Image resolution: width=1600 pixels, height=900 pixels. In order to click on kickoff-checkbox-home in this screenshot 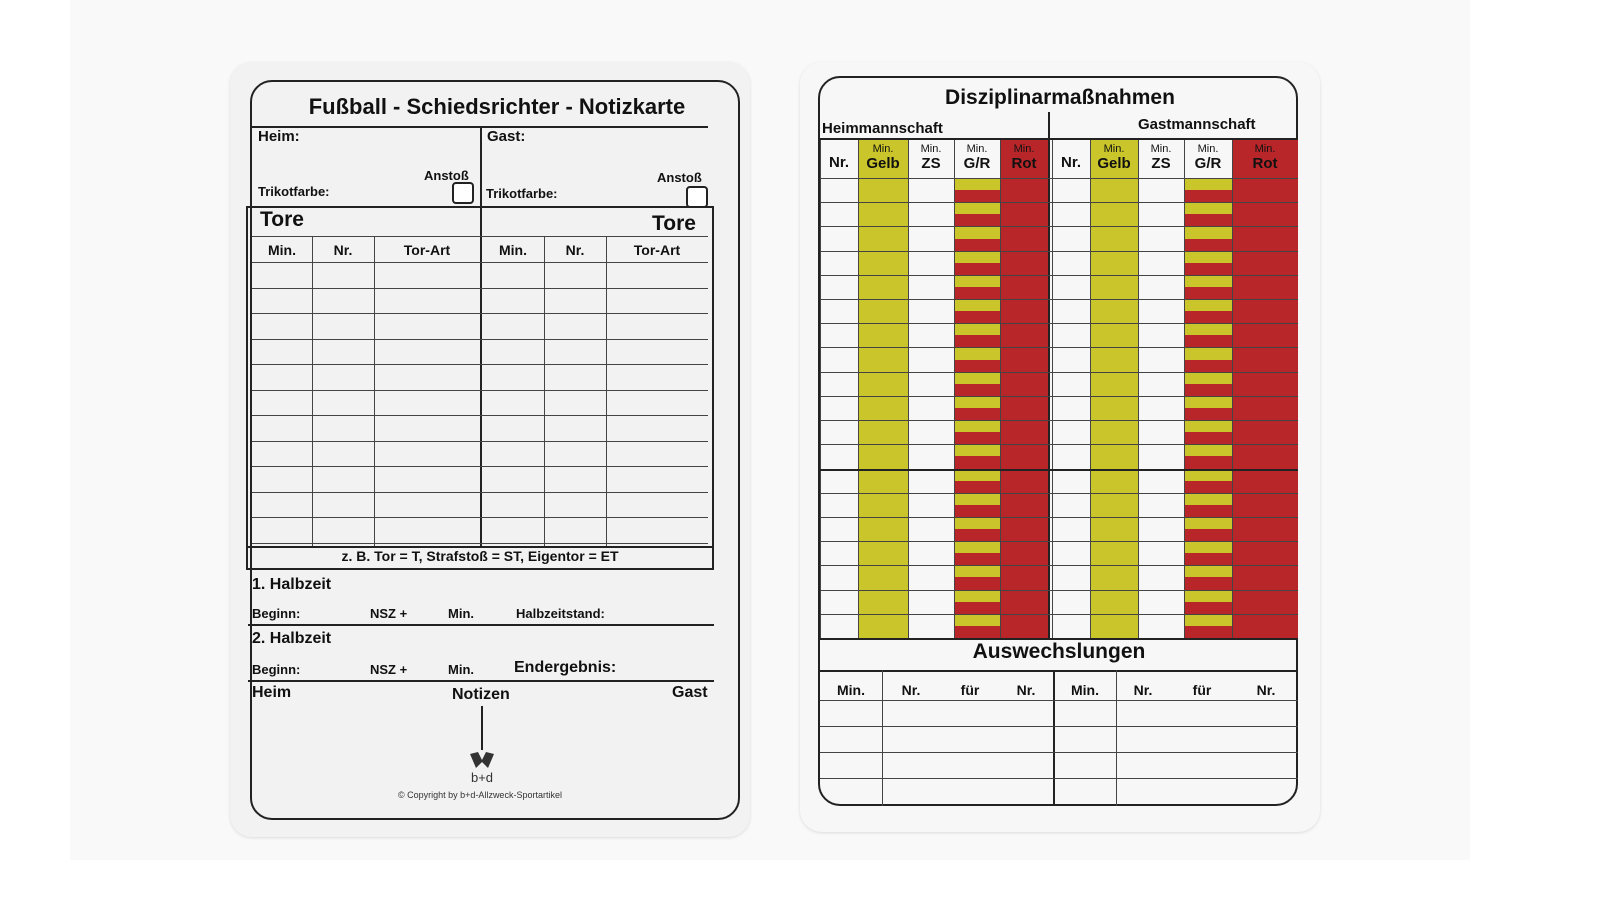, I will do `click(463, 193)`.